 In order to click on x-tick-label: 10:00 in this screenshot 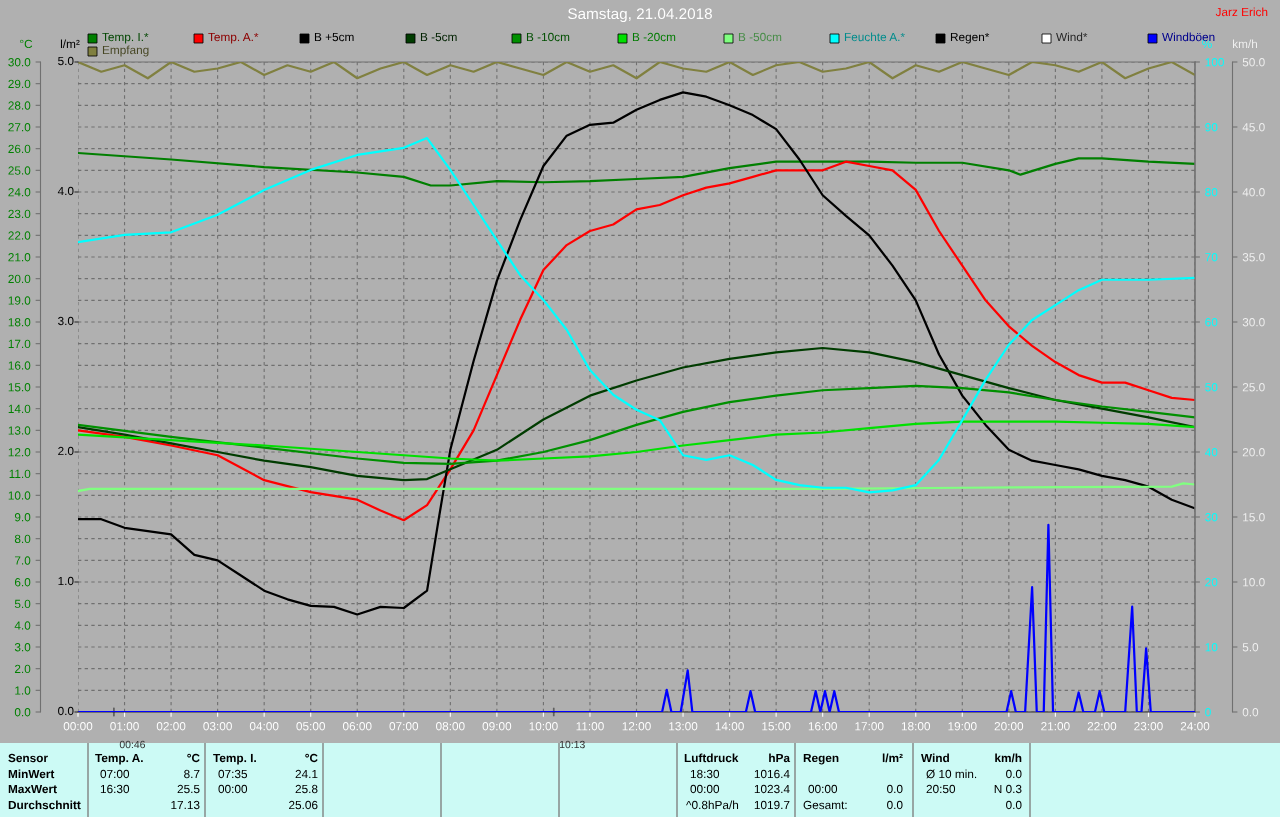, I will do `click(543, 726)`.